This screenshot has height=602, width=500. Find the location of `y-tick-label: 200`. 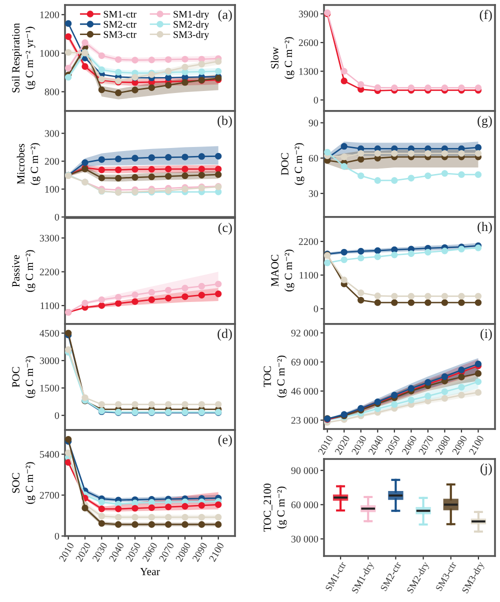

y-tick-label: 200 is located at coordinates (52, 161).